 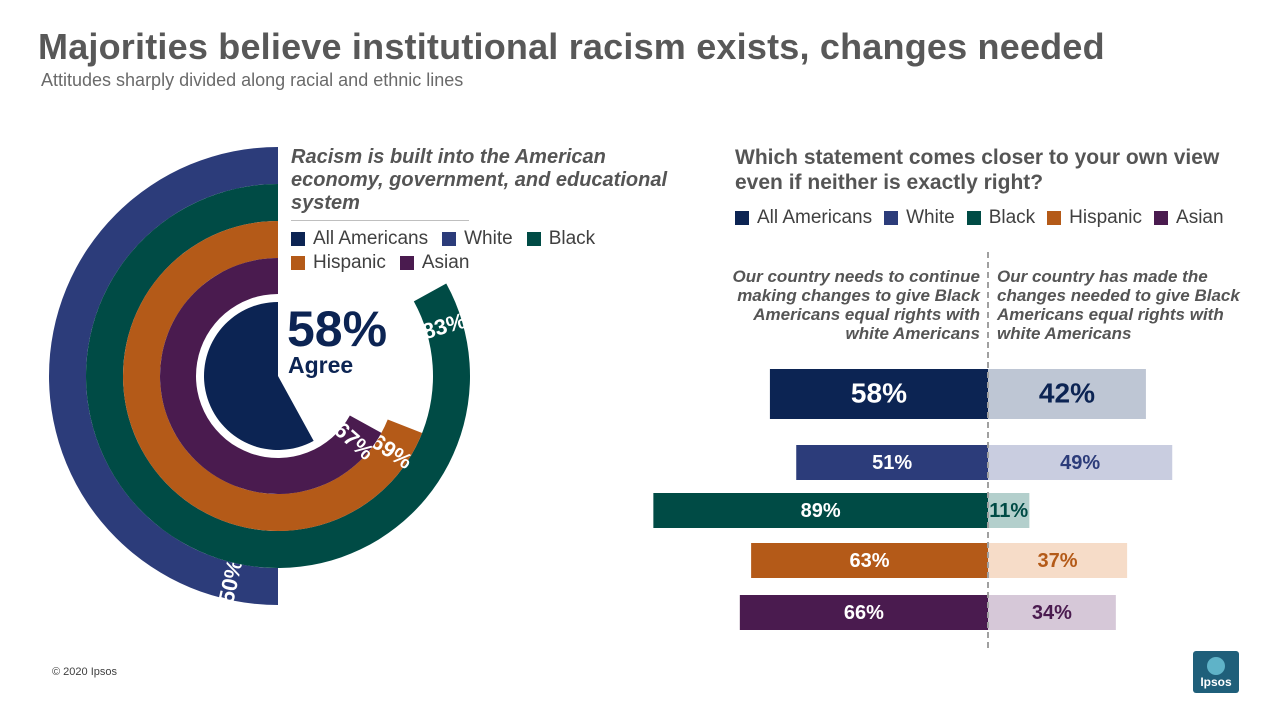 What do you see at coordinates (337, 329) in the screenshot?
I see `center-value: 58%` at bounding box center [337, 329].